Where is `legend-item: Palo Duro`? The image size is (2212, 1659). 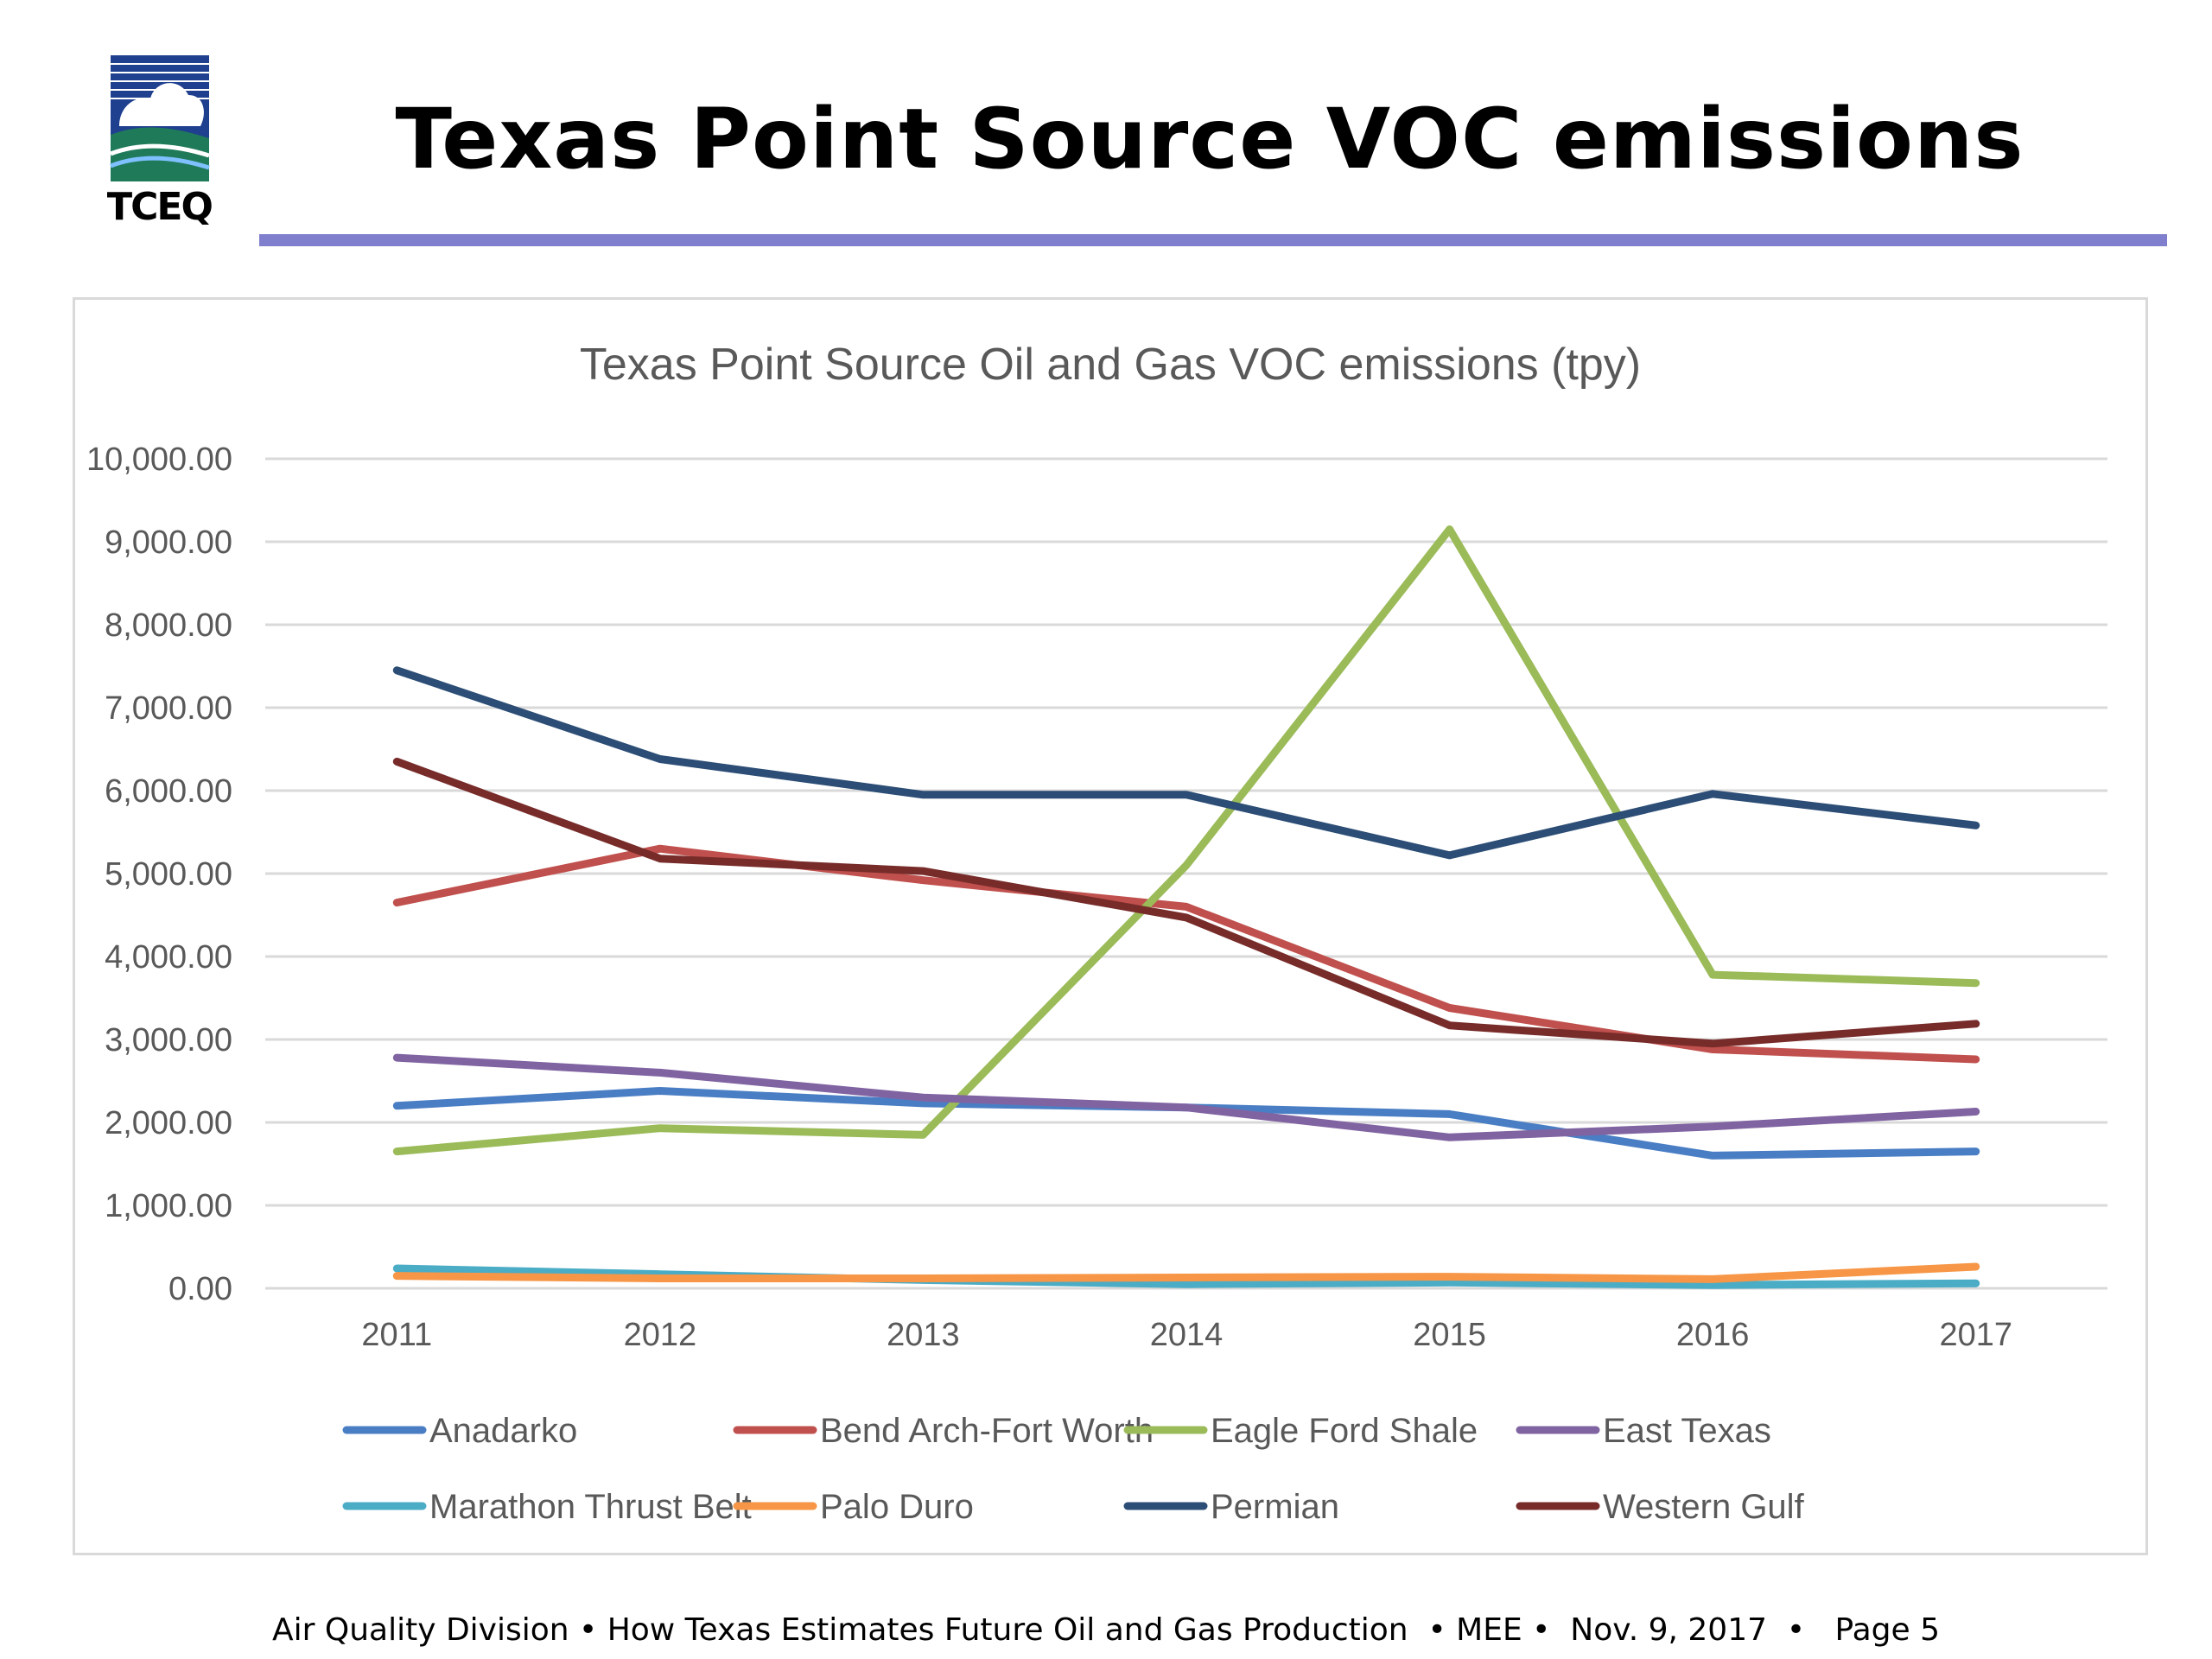
legend-item: Palo Duro is located at coordinates (853, 1507).